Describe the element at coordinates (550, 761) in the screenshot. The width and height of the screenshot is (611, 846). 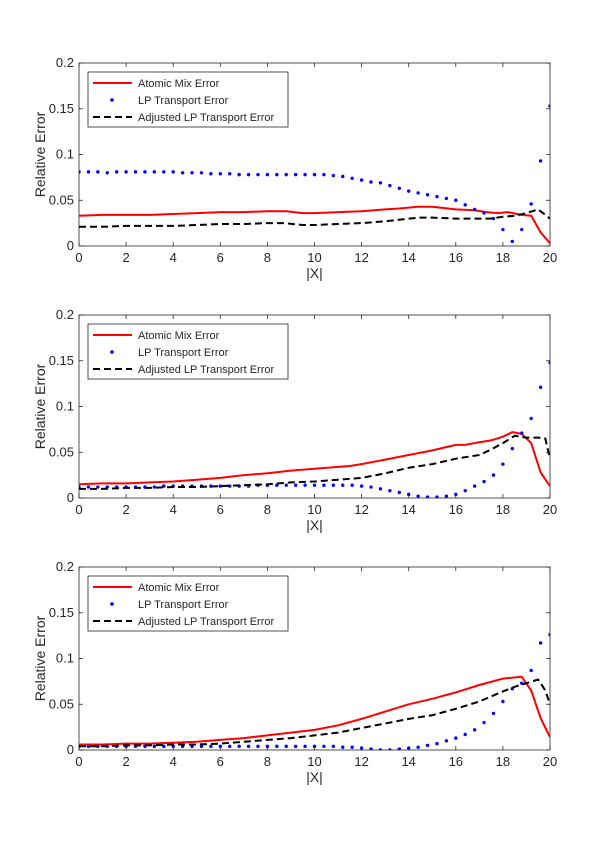
I see `x-tick-label: 20` at that location.